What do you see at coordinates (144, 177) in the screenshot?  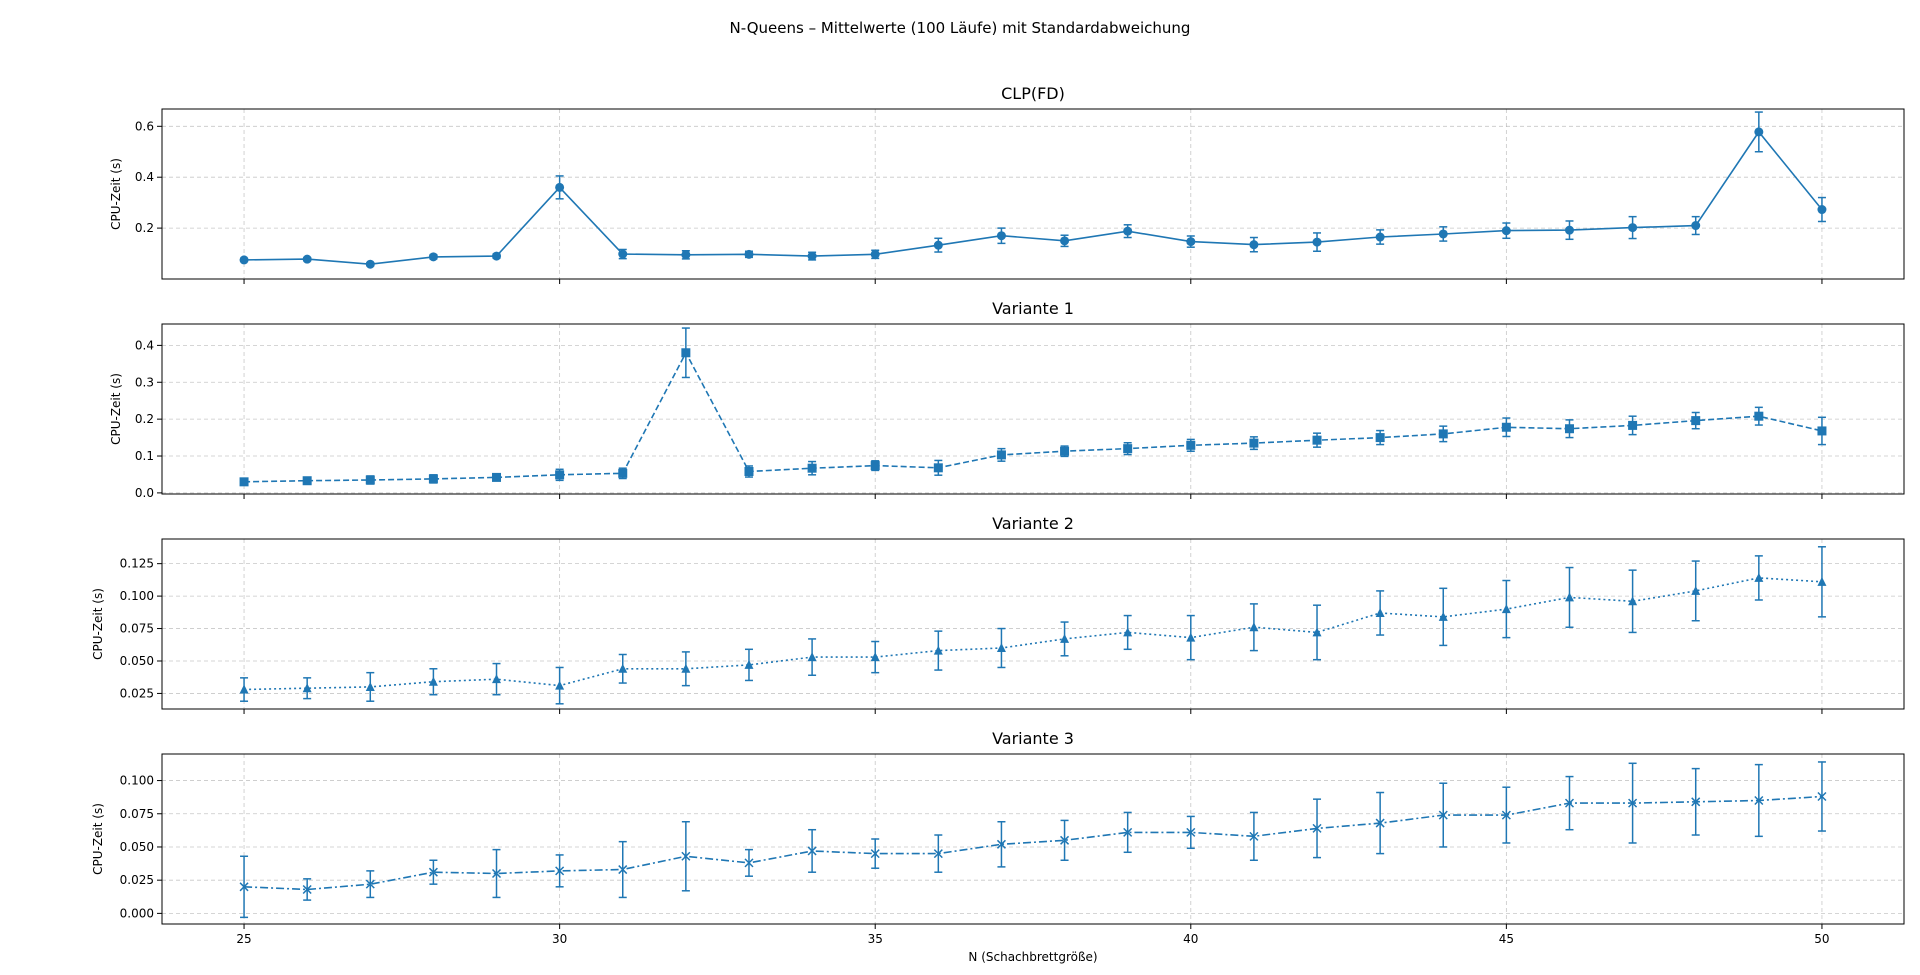 I see `y-tick-label: 0.4` at bounding box center [144, 177].